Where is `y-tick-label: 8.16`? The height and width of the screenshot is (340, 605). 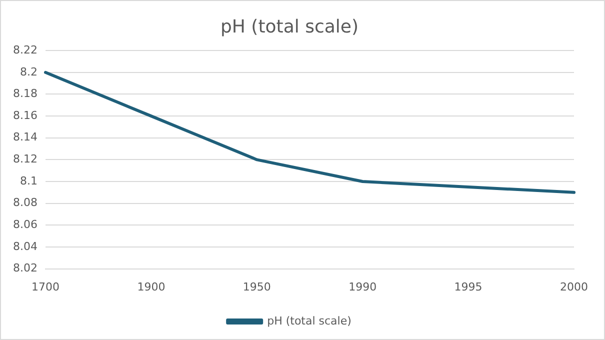
y-tick-label: 8.16 is located at coordinates (25, 115).